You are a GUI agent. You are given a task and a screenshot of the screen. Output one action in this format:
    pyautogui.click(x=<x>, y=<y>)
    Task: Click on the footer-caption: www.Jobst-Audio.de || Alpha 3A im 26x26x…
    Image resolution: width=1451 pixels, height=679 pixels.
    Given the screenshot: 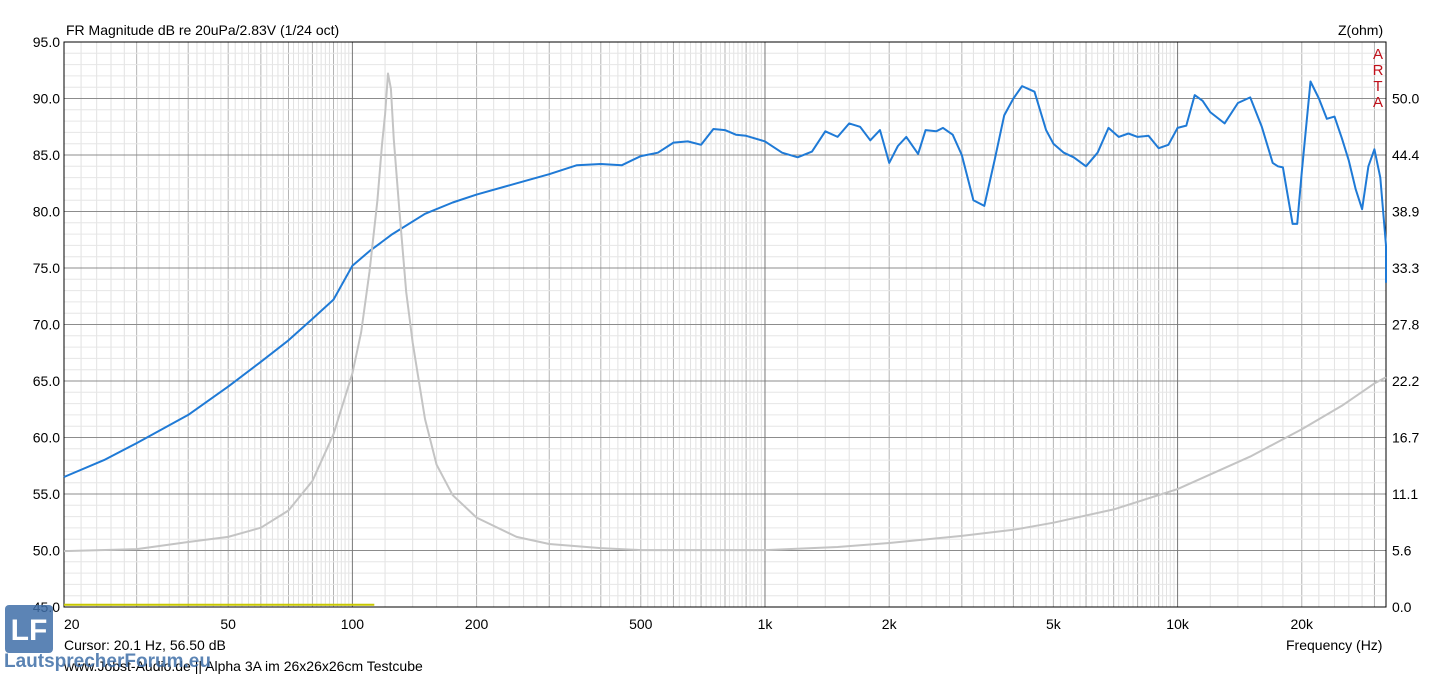 What is the action you would take?
    pyautogui.click(x=243, y=666)
    